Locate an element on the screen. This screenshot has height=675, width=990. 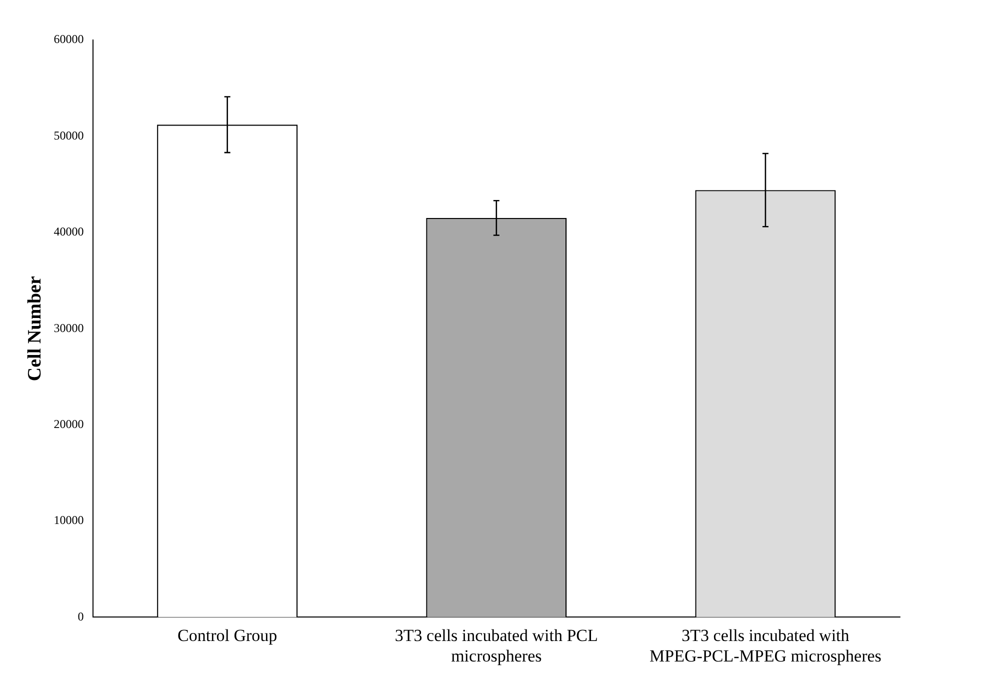
y-axis-title: Cell Number is located at coordinates (35, 329).